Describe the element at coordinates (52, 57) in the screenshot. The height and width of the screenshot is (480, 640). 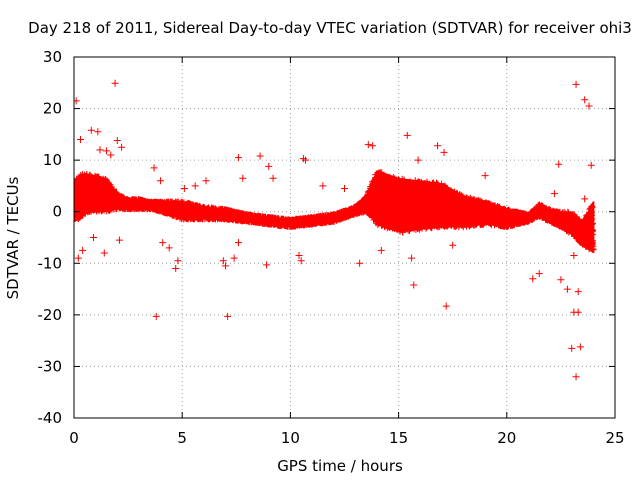
I see `y-tick-label: 30` at that location.